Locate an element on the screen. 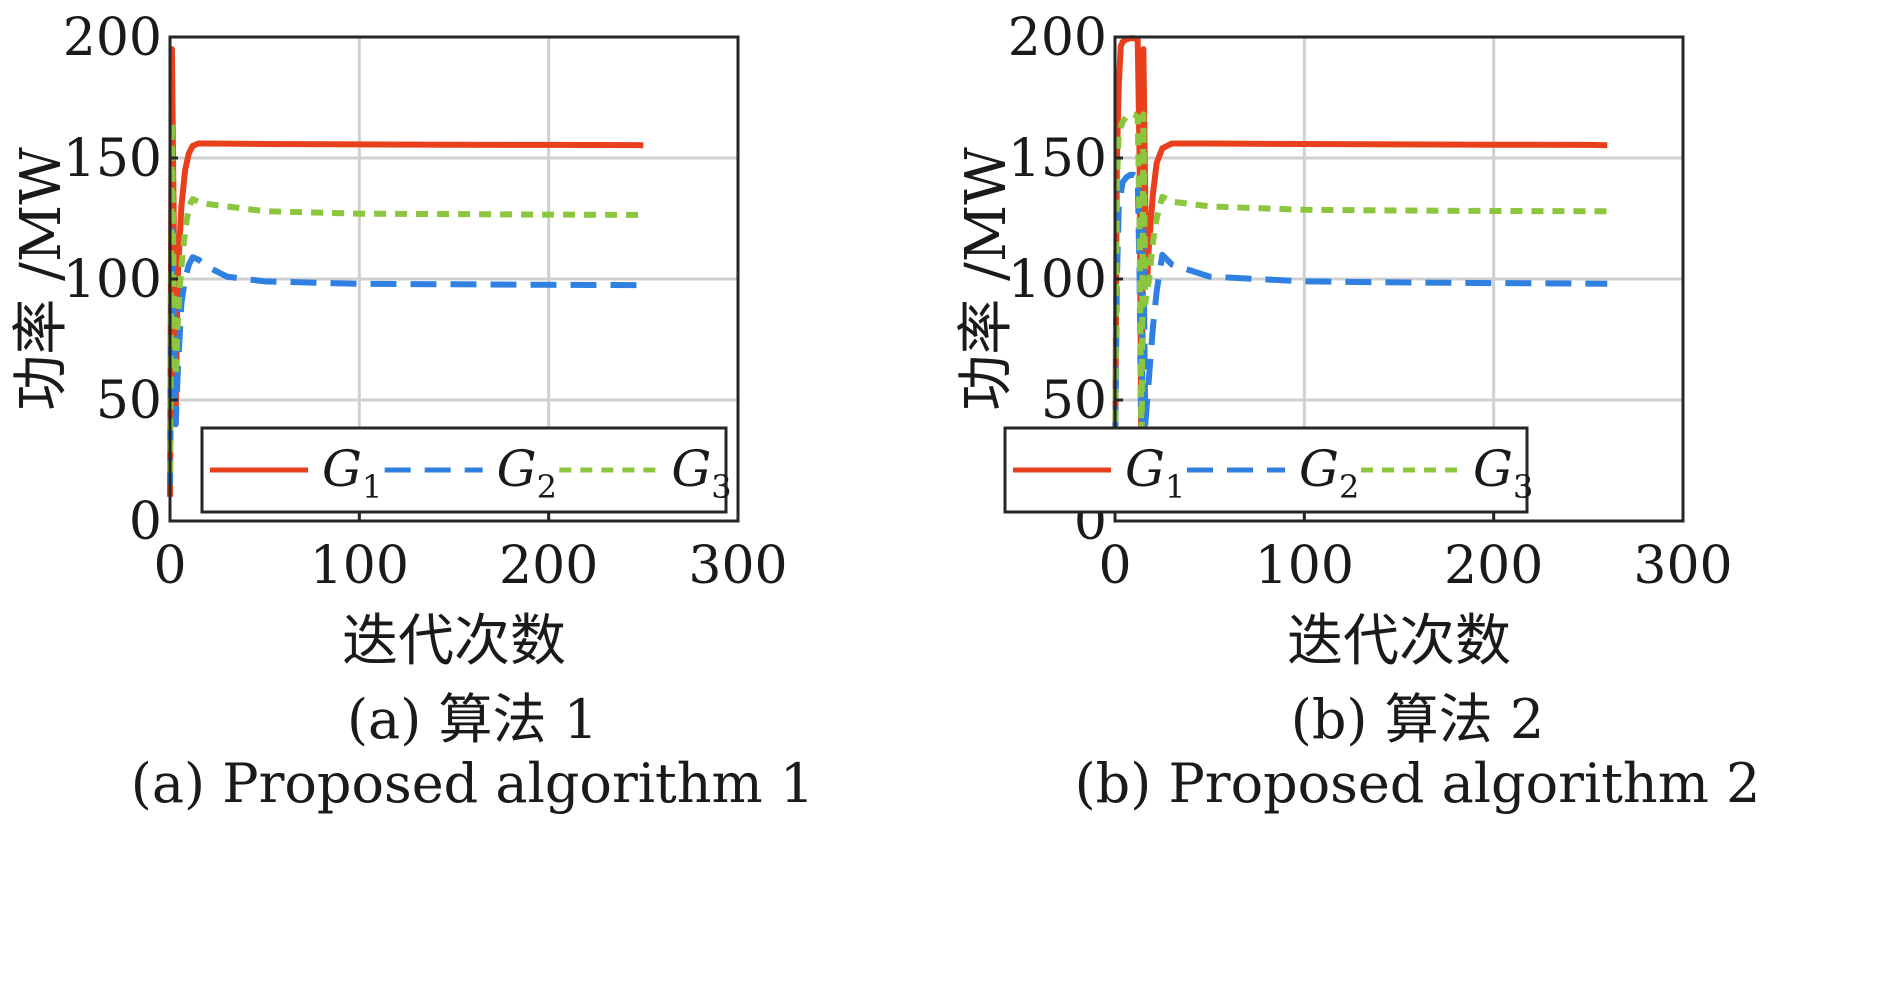  caption-cn-b: (b) 算法 2 is located at coordinates (1417, 719).